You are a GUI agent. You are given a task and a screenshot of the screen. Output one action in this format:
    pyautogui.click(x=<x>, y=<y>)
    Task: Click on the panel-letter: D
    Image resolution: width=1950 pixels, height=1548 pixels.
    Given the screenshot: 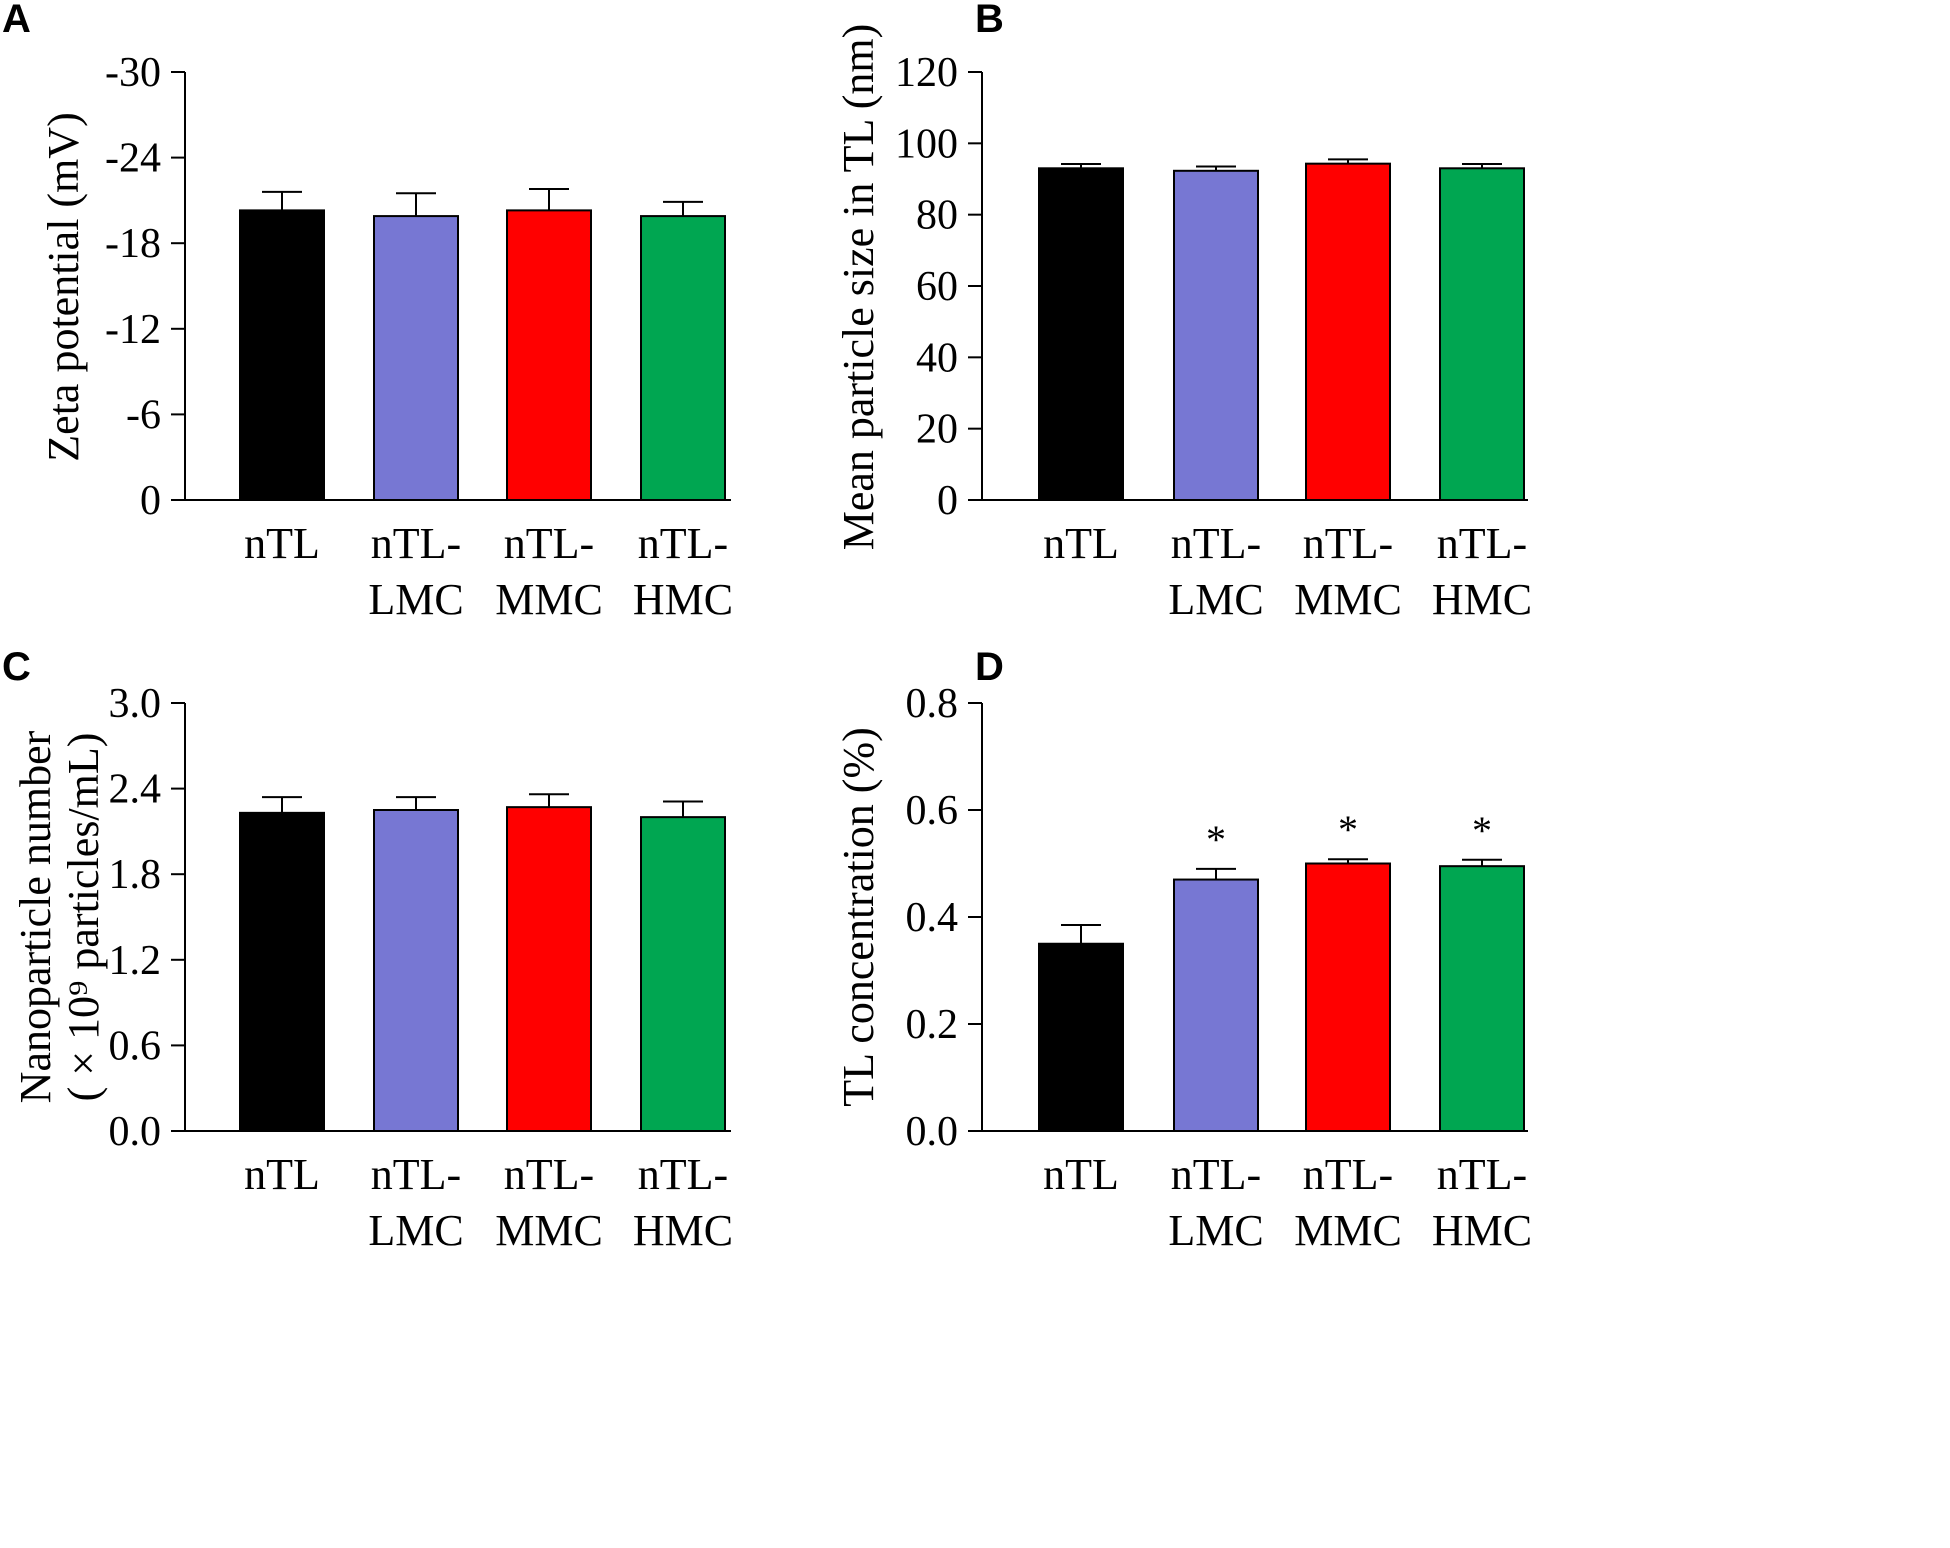 What is the action you would take?
    pyautogui.click(x=989, y=667)
    